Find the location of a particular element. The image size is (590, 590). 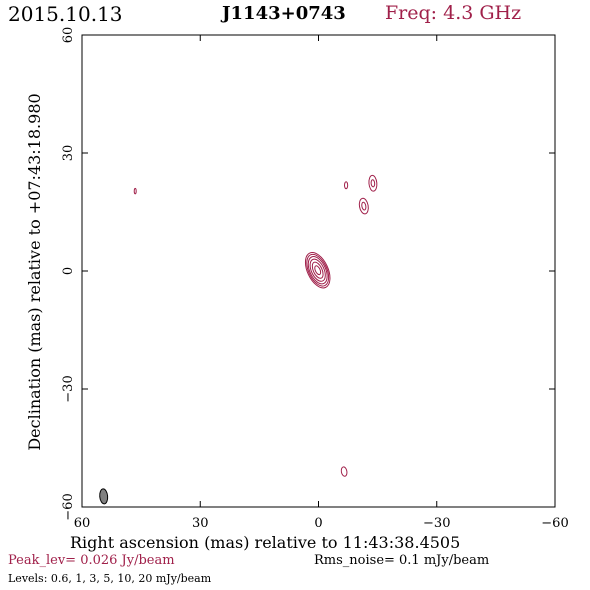

contour-comp-low is located at coordinates (344, 471).